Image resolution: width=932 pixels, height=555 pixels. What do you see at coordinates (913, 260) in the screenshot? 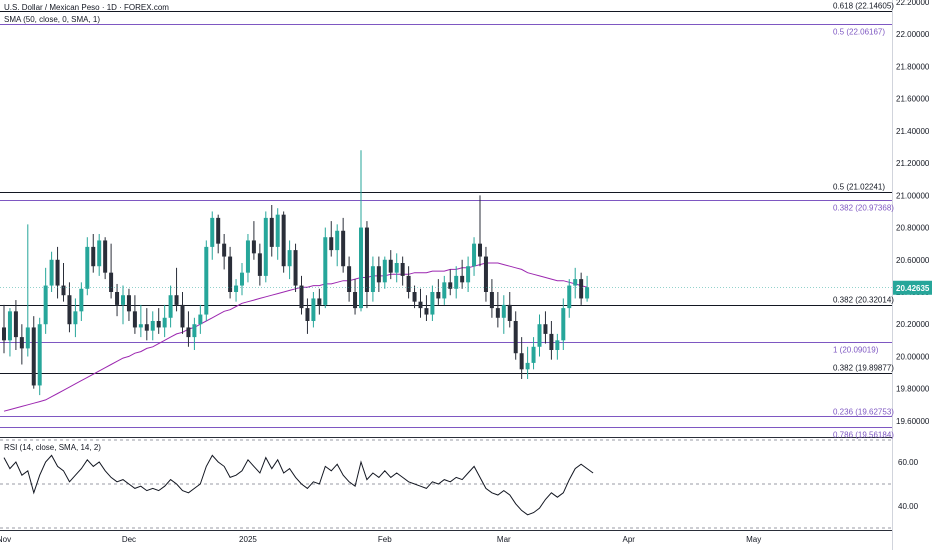
I see `price-tick-label: 20.60000` at bounding box center [913, 260].